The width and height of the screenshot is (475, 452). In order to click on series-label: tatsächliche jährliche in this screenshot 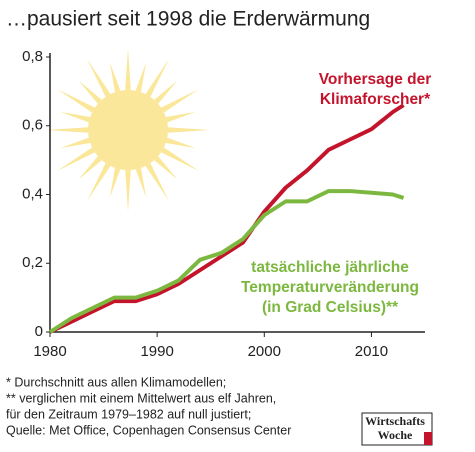, I will do `click(330, 267)`.